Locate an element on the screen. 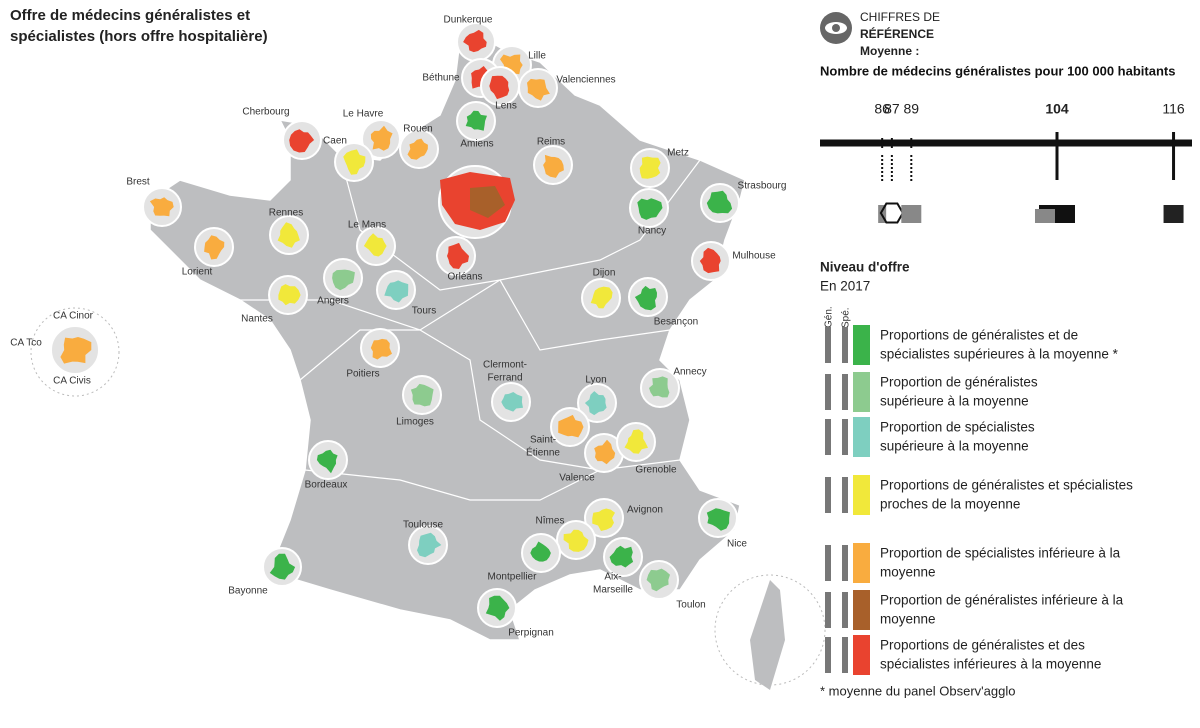 Image resolution: width=1200 pixels, height=728 pixels. legend-label: Proportions de généralistes et des is located at coordinates (982, 645).